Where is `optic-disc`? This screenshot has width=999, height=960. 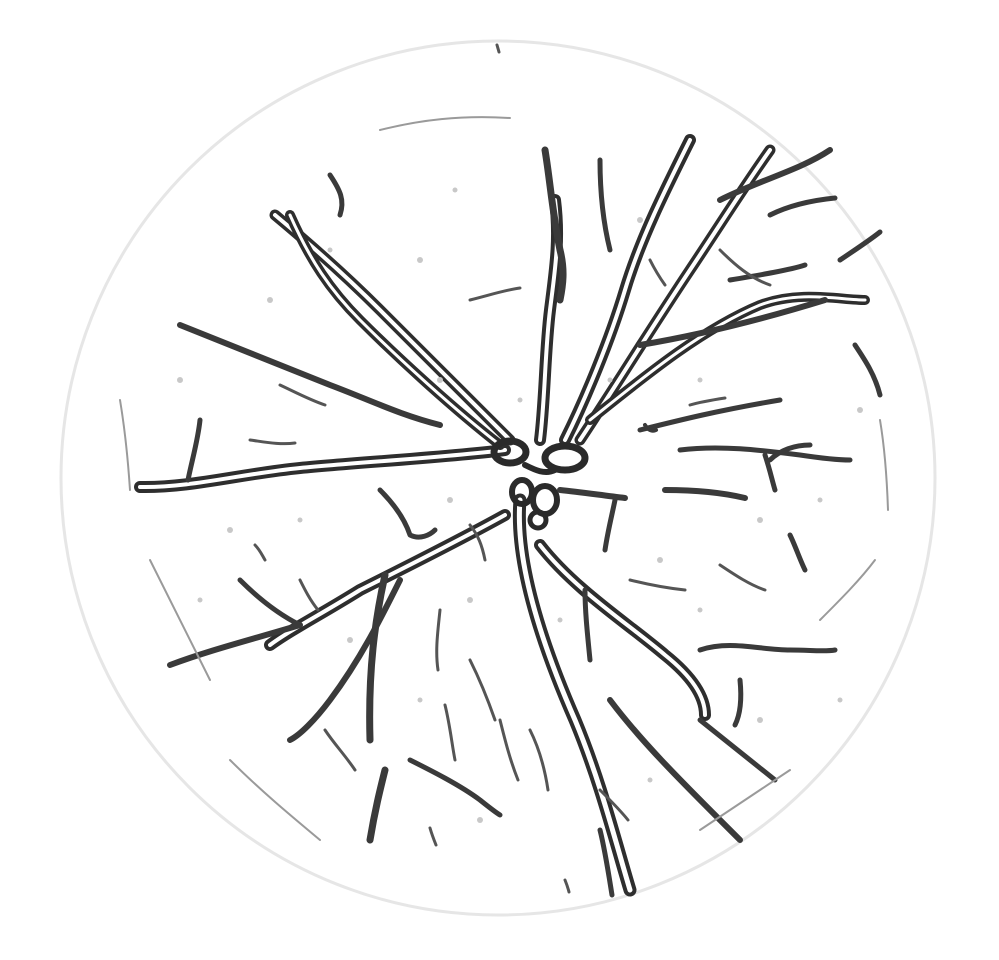 optic-disc is located at coordinates (539, 484).